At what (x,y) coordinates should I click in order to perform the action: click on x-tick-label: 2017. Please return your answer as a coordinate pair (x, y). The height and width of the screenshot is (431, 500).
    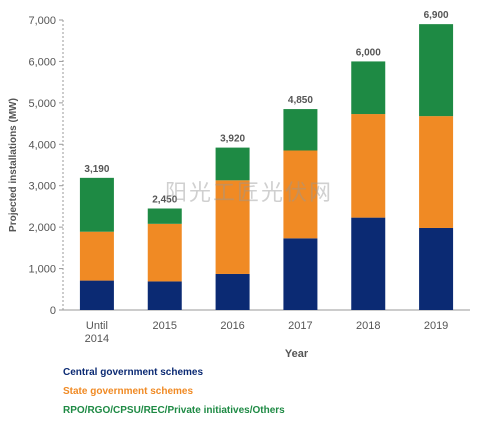
    Looking at the image, I should click on (300, 326).